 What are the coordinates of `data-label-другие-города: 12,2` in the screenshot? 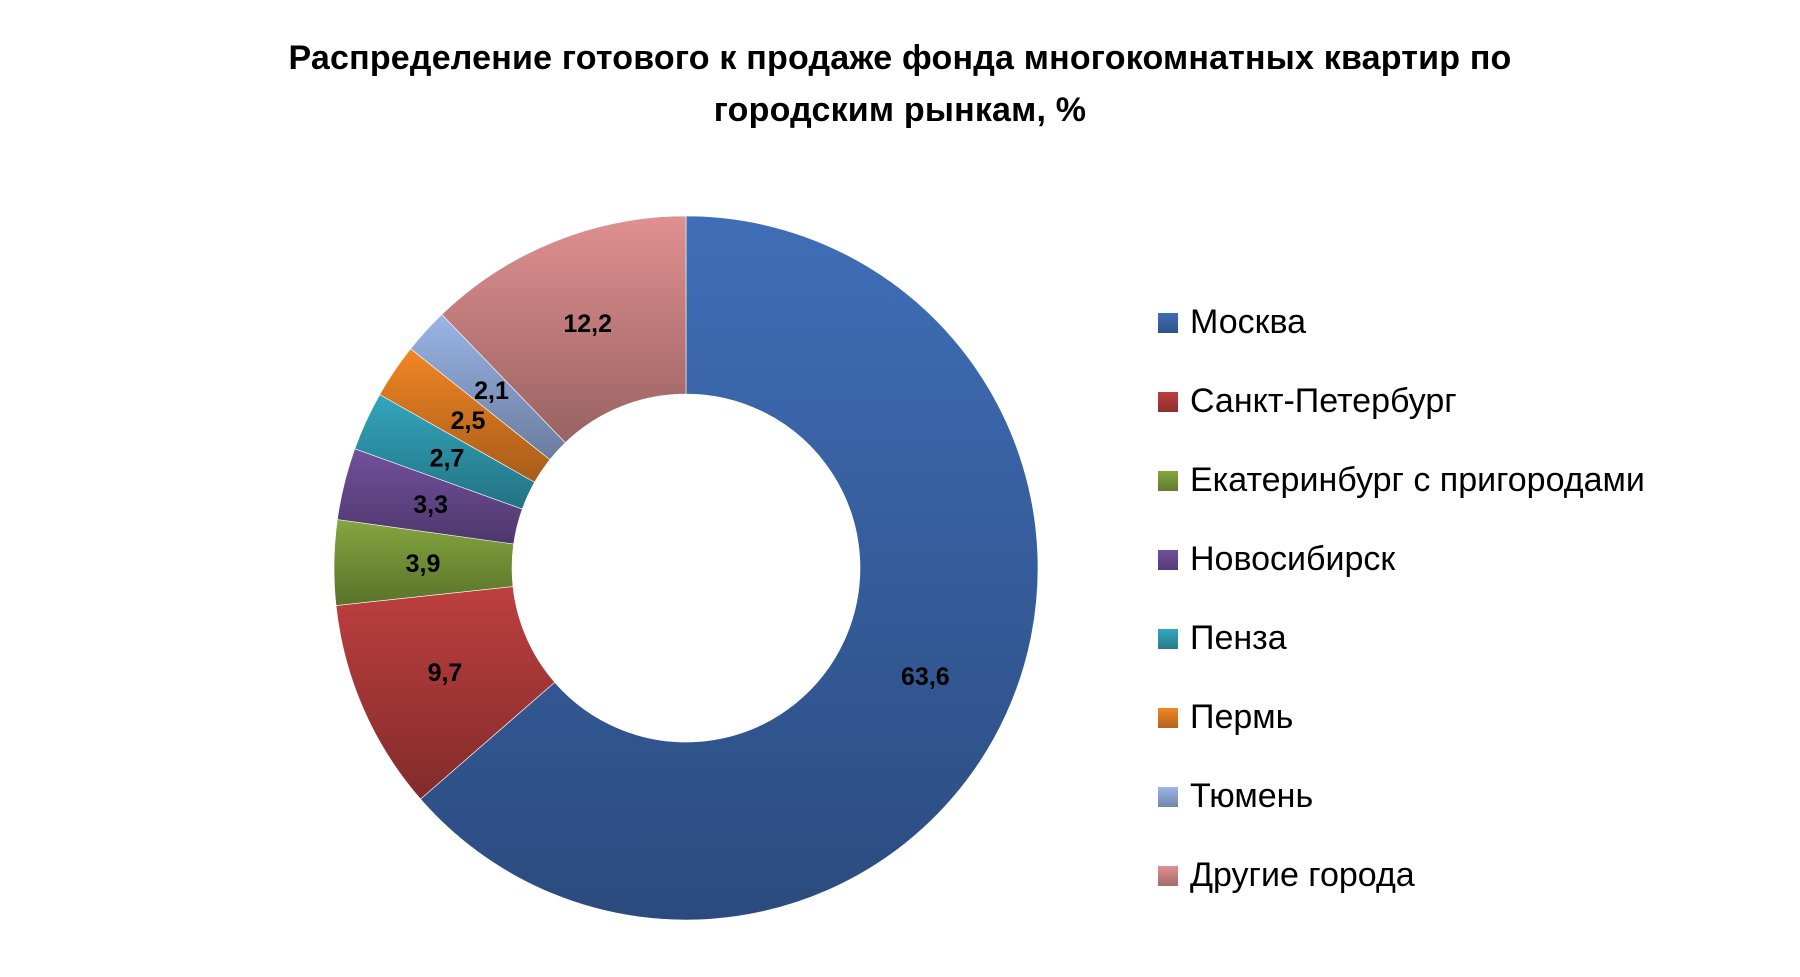 It's located at (587, 324).